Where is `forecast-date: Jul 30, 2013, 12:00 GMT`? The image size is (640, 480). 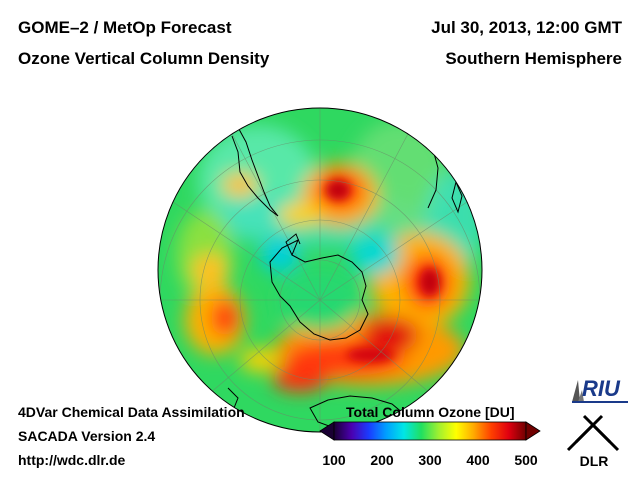
forecast-date: Jul 30, 2013, 12:00 GMT is located at coordinates (526, 27).